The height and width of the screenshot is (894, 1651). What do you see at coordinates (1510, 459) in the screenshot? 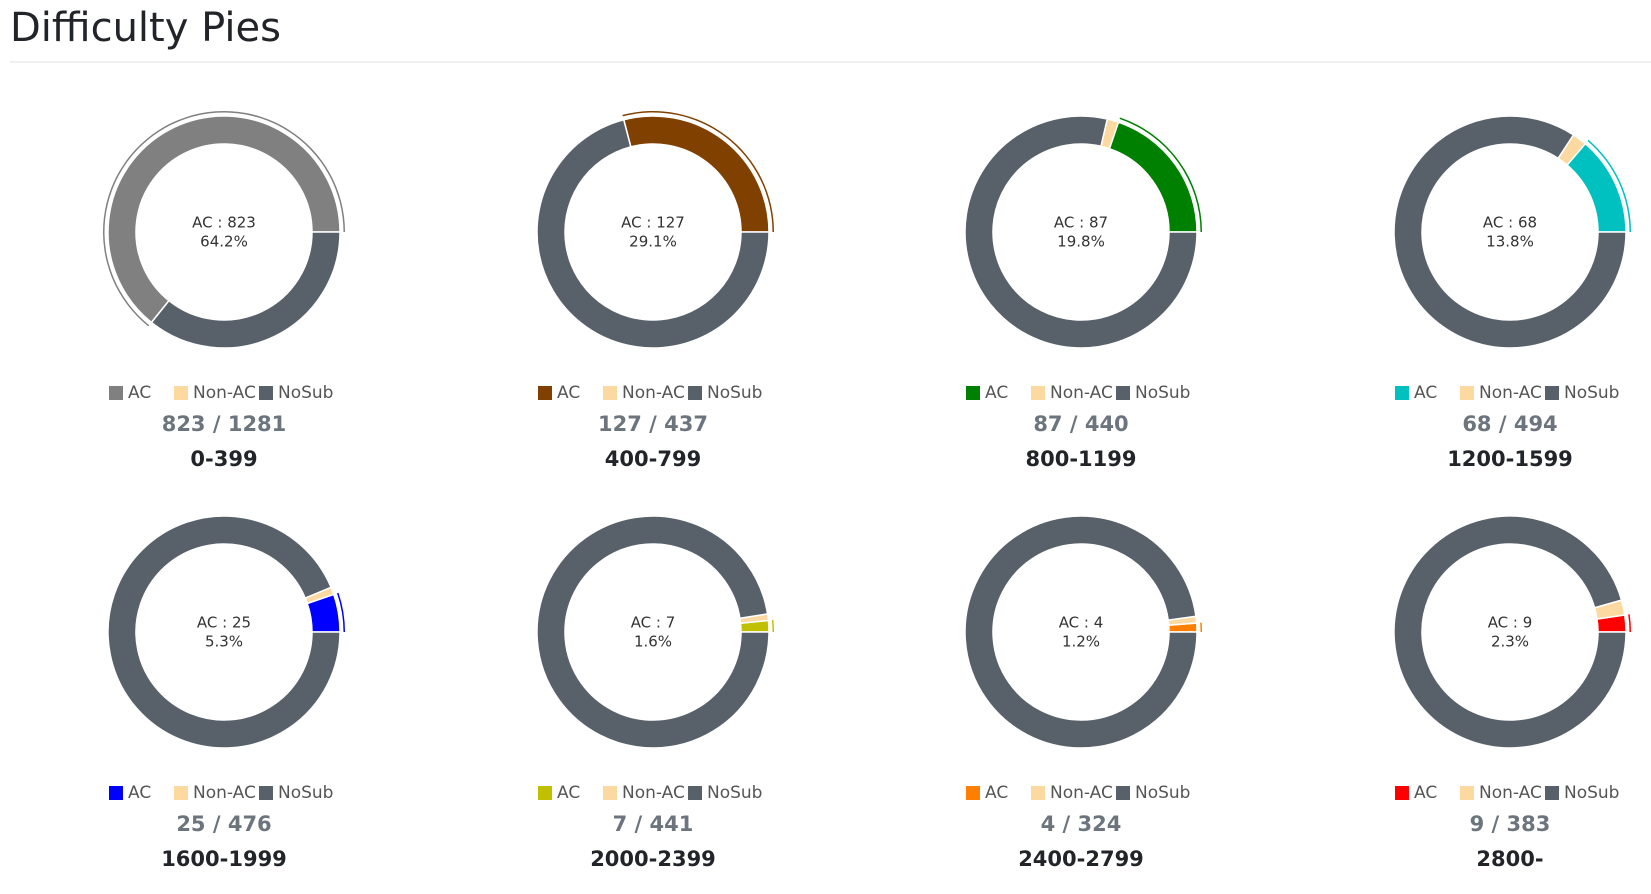
I see `pie-title: 1200-1599` at bounding box center [1510, 459].